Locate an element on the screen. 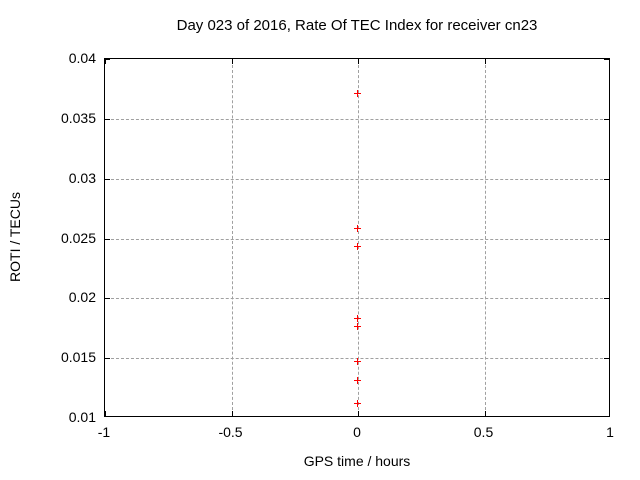  y-tick-label: 0.02 is located at coordinates (82, 297).